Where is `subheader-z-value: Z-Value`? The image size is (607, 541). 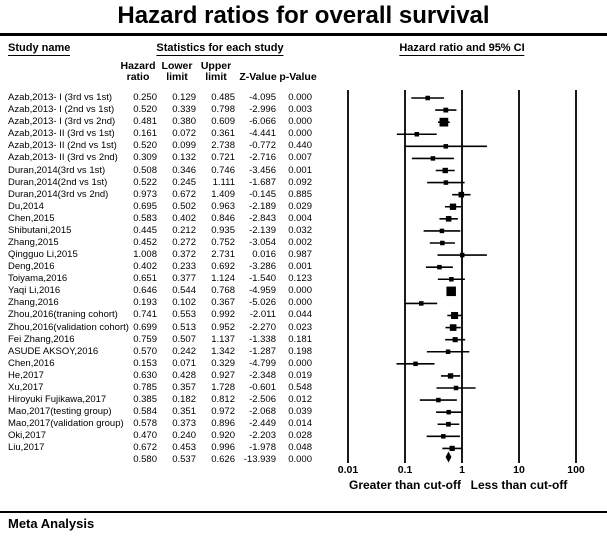 subheader-z-value: Z-Value is located at coordinates (257, 72).